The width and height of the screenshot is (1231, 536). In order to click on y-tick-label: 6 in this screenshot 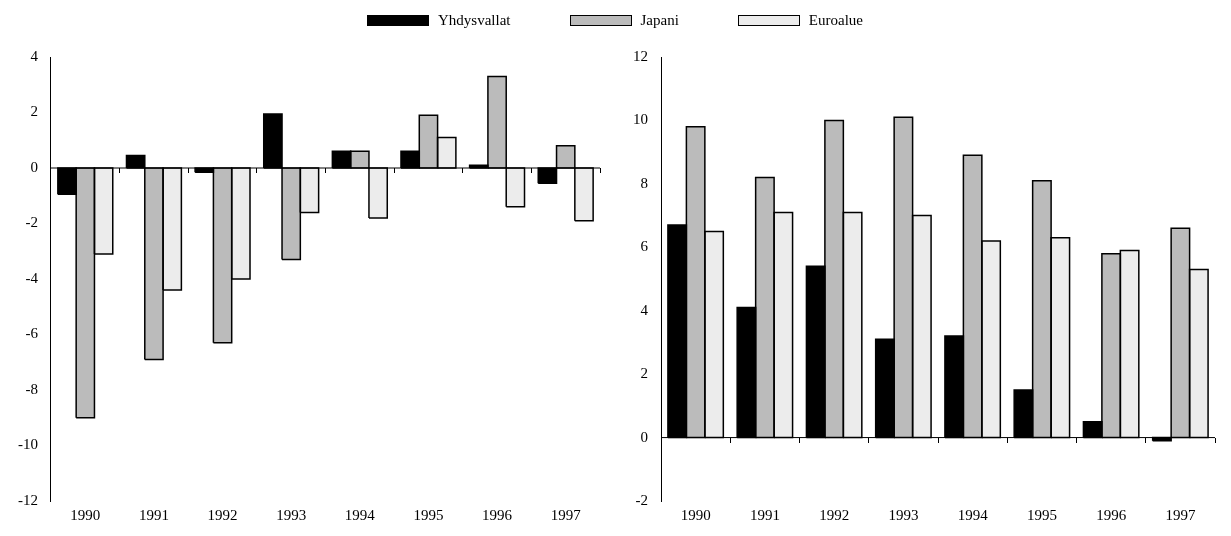, I will do `click(644, 246)`.